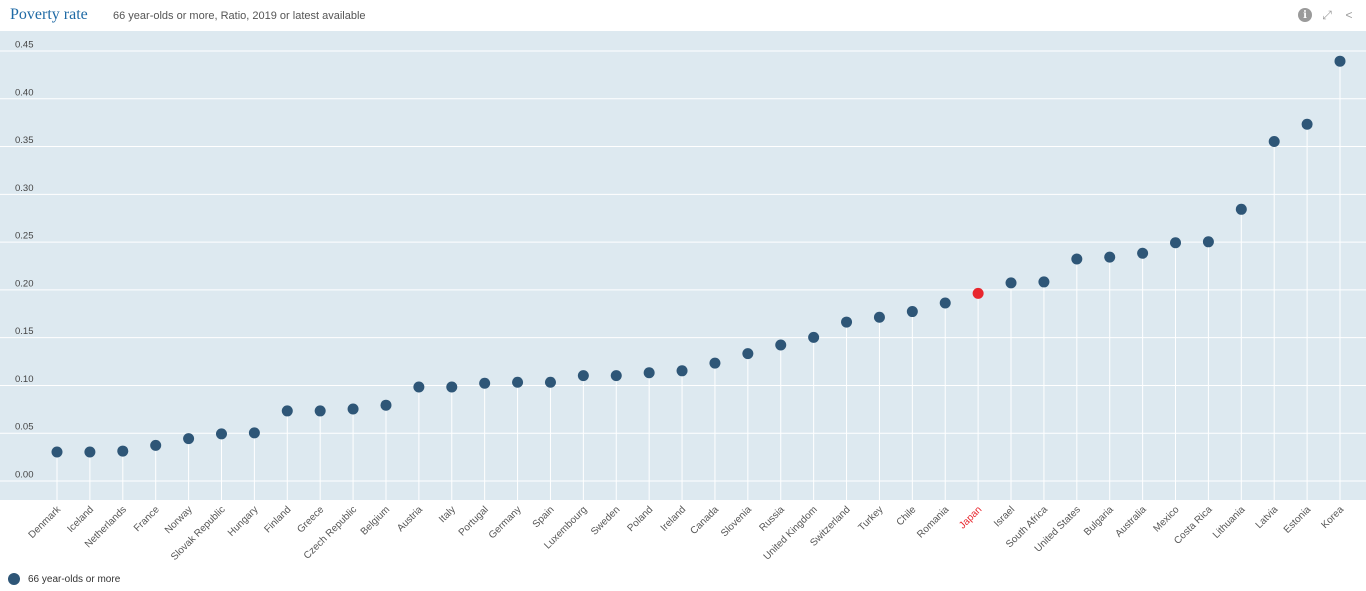  I want to click on legend-label: 66 year-olds or more, so click(74, 579).